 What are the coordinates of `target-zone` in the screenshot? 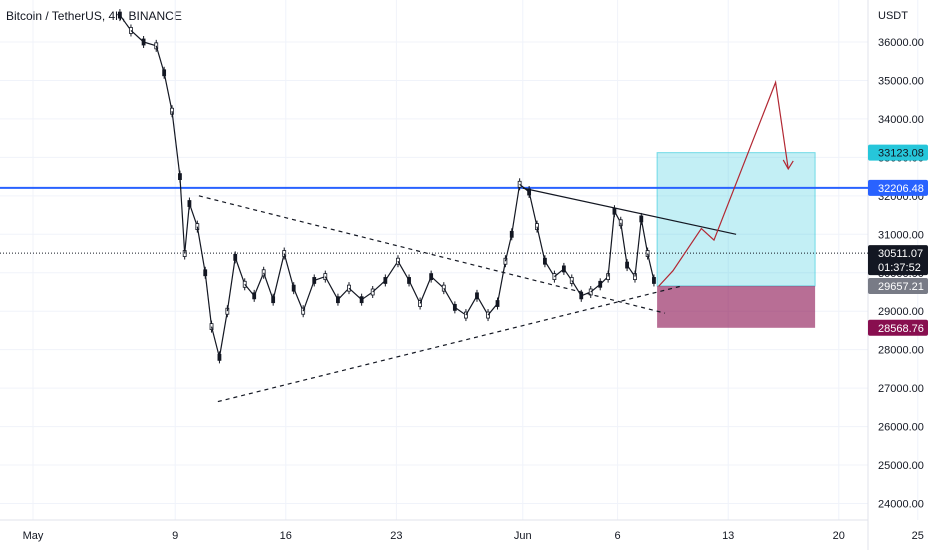 It's located at (736, 219).